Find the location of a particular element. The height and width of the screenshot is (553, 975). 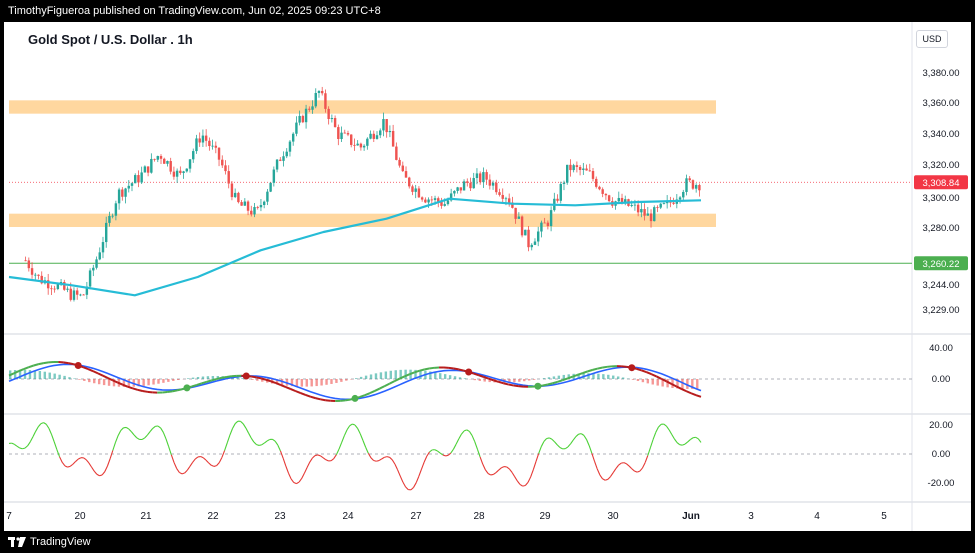

currency-button: USD is located at coordinates (932, 39).